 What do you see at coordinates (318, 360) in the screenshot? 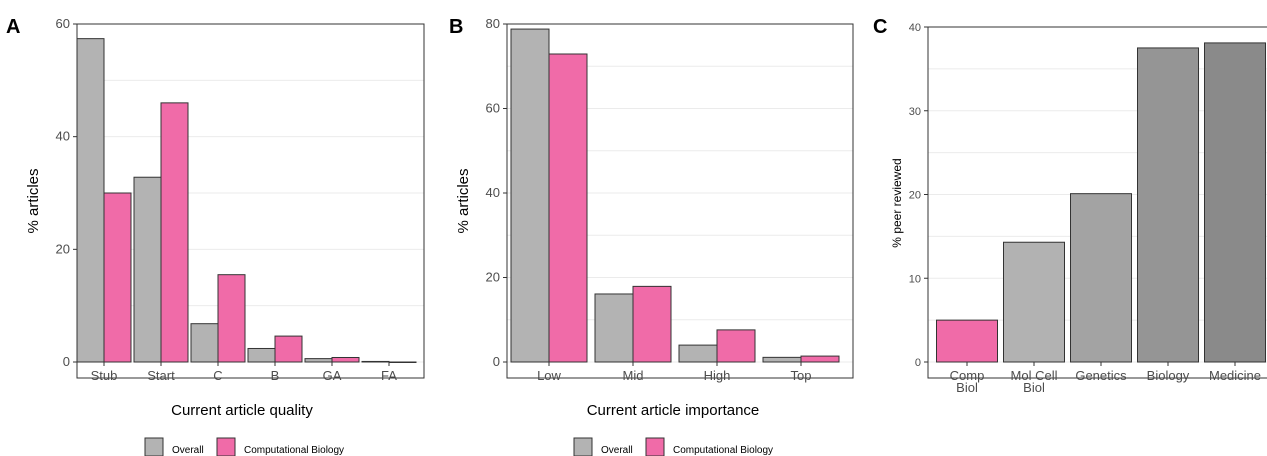
I see `bar-overall-ga` at bounding box center [318, 360].